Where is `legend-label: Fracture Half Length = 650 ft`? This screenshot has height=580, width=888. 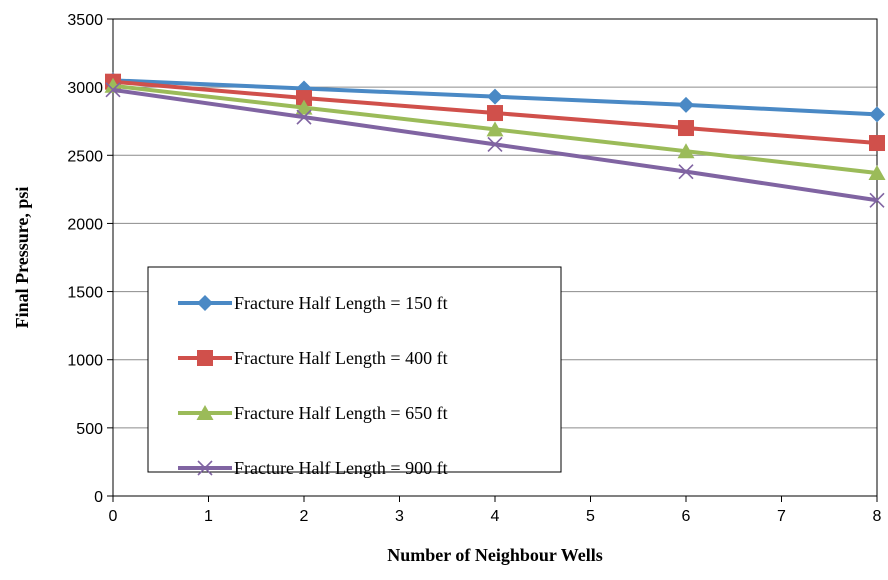 legend-label: Fracture Half Length = 650 ft is located at coordinates (341, 413).